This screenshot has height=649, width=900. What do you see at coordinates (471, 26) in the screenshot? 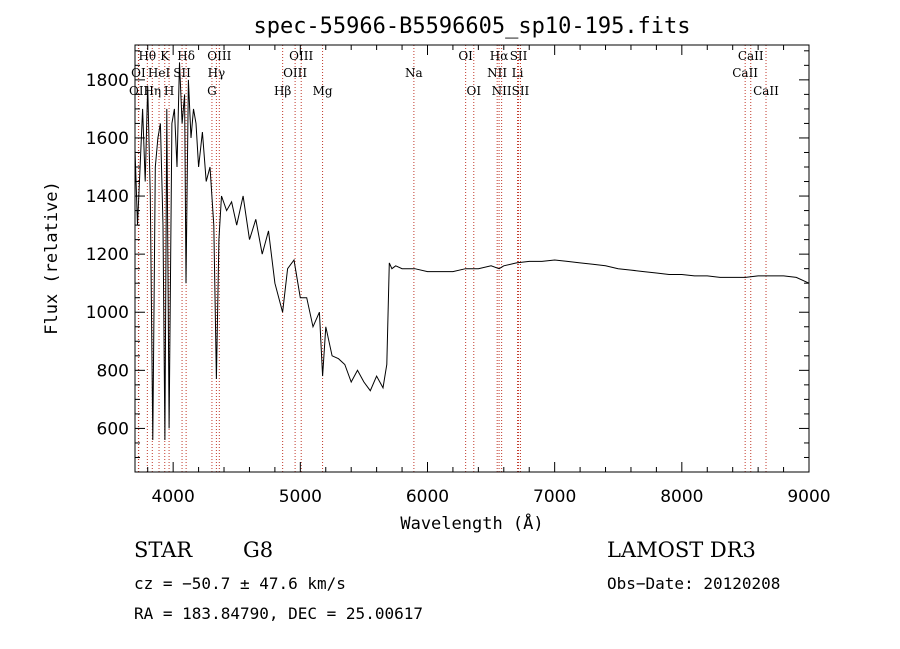
I see `chart-title: spec-55966-B5596605_sp10-195.fits` at bounding box center [471, 26].